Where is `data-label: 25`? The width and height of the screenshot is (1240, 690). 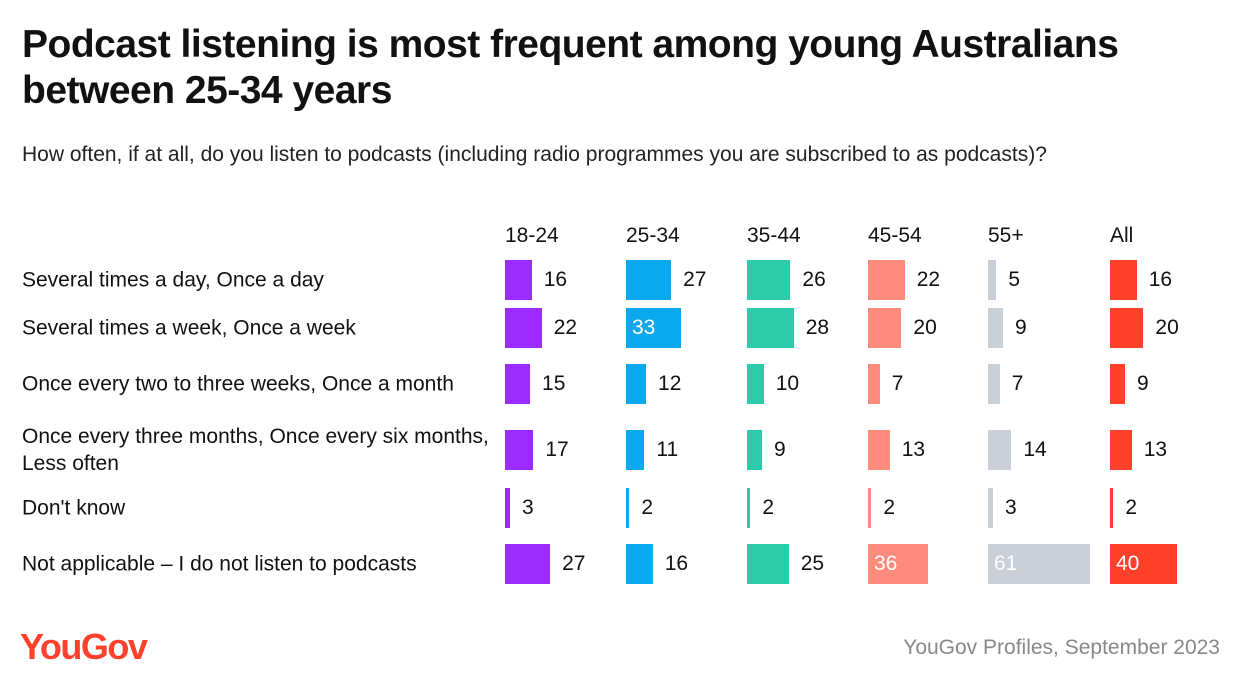
data-label: 25 is located at coordinates (812, 563).